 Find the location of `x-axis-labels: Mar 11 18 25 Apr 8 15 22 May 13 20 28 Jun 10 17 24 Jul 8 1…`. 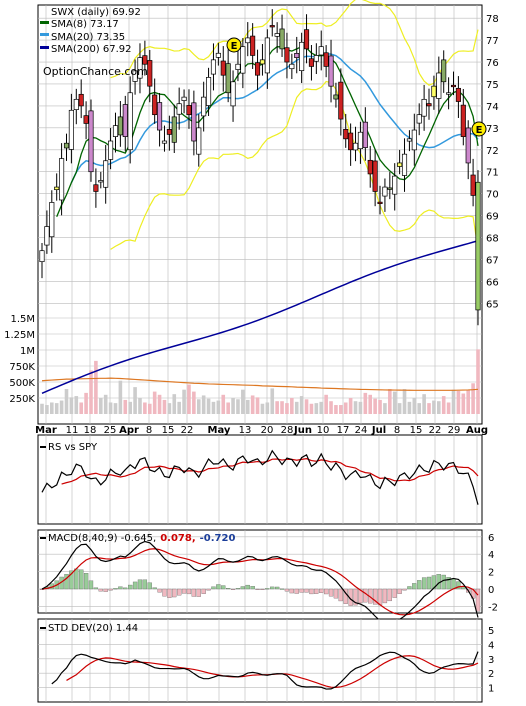

x-axis-labels: Mar 11 18 25 Apr 8 15 22 May 13 20 28 Jun 10 17 24 Jul 8 1… is located at coordinates (261, 430).